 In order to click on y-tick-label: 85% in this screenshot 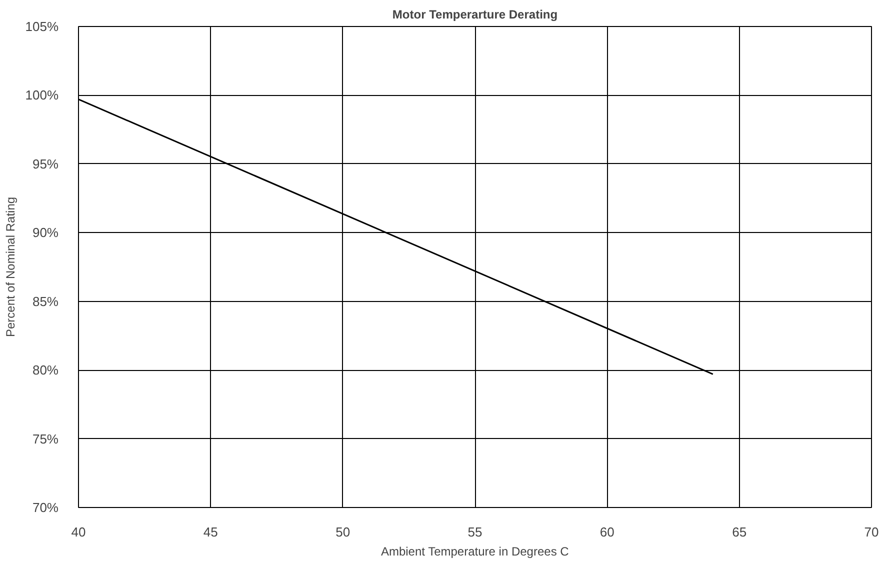, I will do `click(45, 301)`.